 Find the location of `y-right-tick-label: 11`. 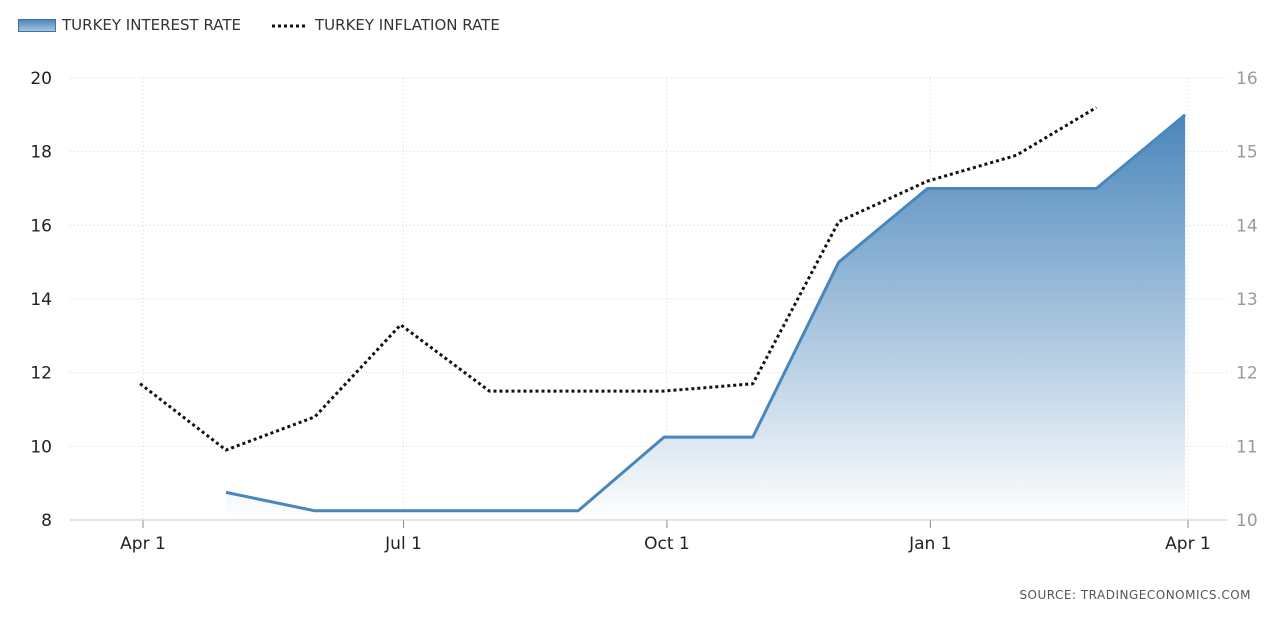

y-right-tick-label: 11 is located at coordinates (1247, 447).